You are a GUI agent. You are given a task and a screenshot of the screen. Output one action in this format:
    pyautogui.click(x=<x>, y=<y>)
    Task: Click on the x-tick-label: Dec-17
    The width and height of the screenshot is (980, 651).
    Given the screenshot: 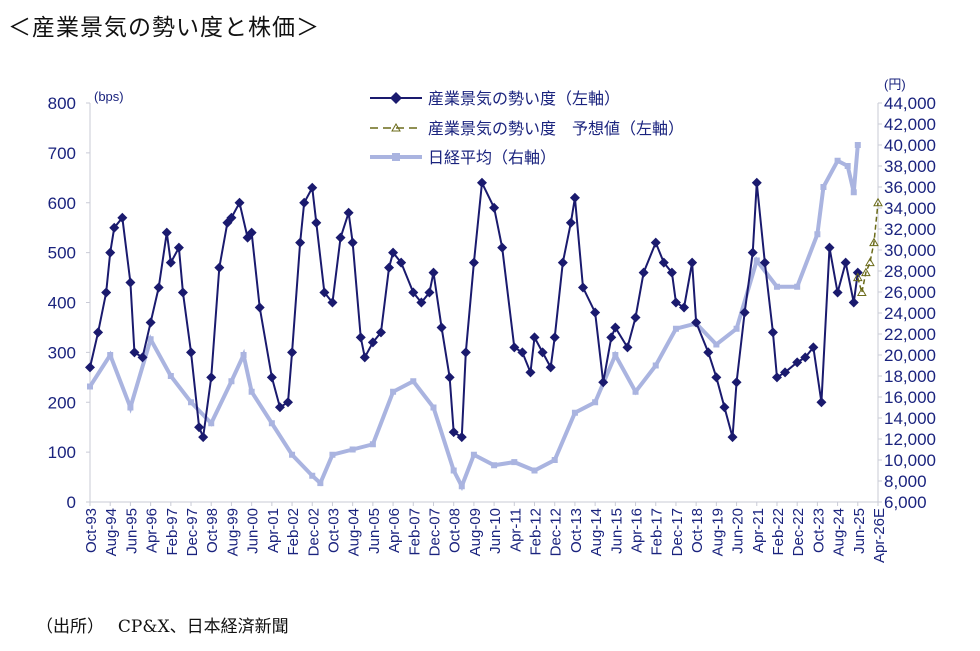 What is the action you would take?
    pyautogui.click(x=677, y=532)
    